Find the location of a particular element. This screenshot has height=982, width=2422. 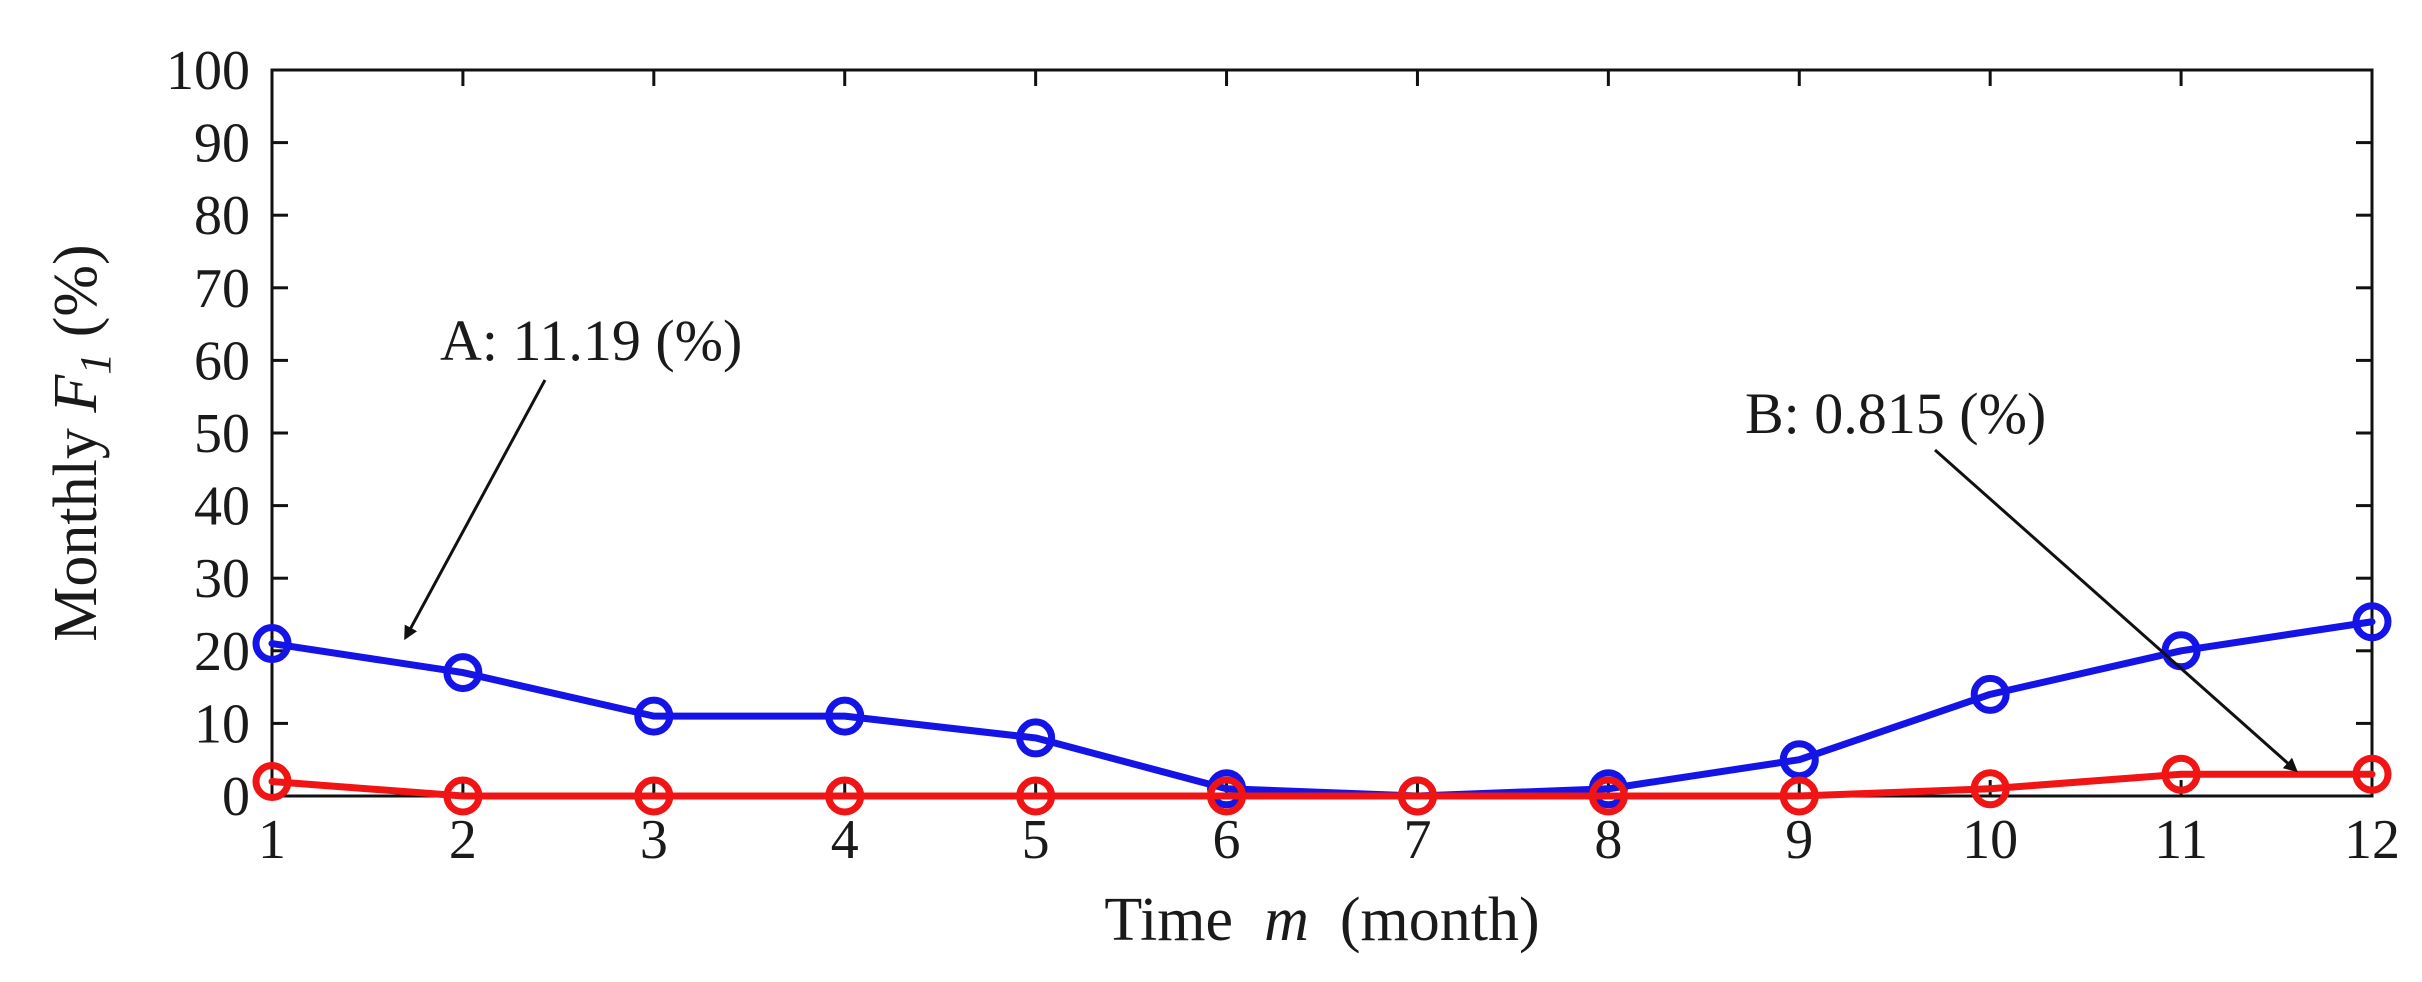

y-axis-label: Monthly F1 (%) is located at coordinates (81, 442).